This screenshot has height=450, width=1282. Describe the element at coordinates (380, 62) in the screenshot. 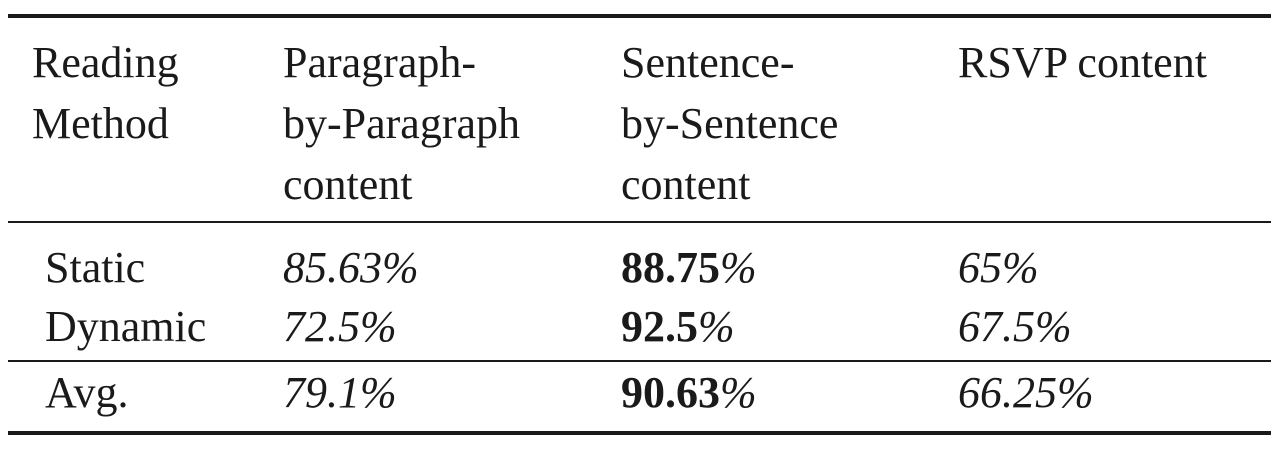

I see `header-line: Paragraph-` at that location.